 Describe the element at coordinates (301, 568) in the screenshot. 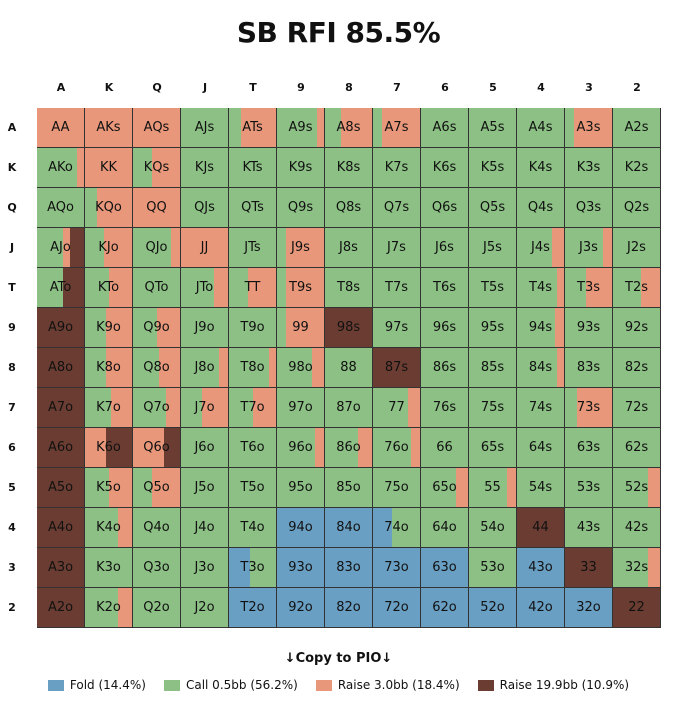

I see `hand-cell: 93o` at that location.